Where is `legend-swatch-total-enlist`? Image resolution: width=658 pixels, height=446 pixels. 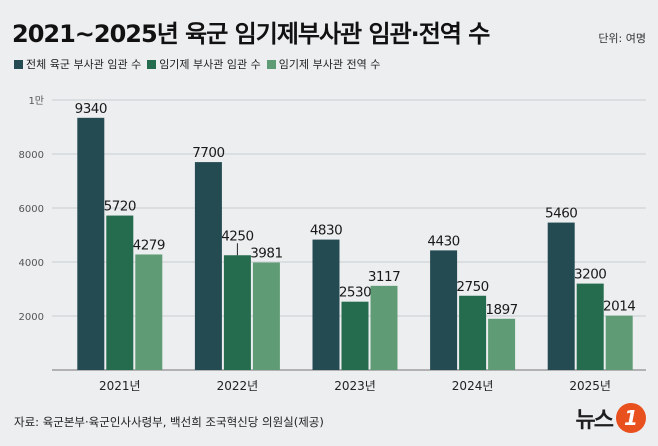 legend-swatch-total-enlist is located at coordinates (18, 64).